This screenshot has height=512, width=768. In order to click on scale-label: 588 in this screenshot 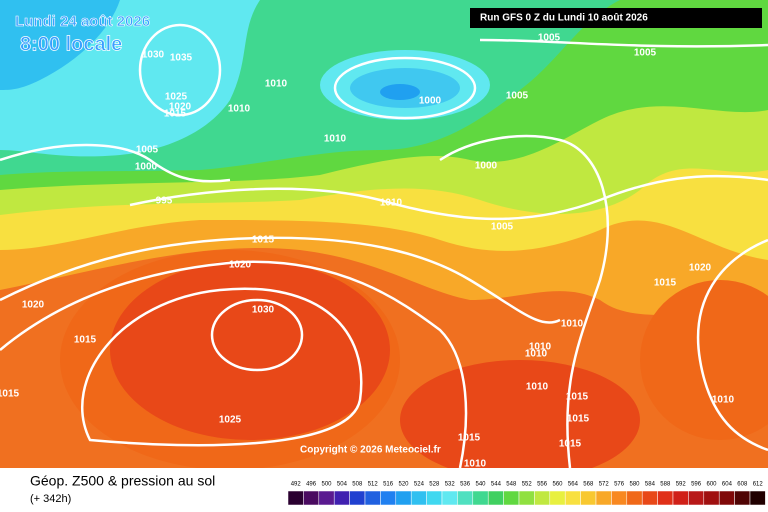, I will do `click(665, 485)`.